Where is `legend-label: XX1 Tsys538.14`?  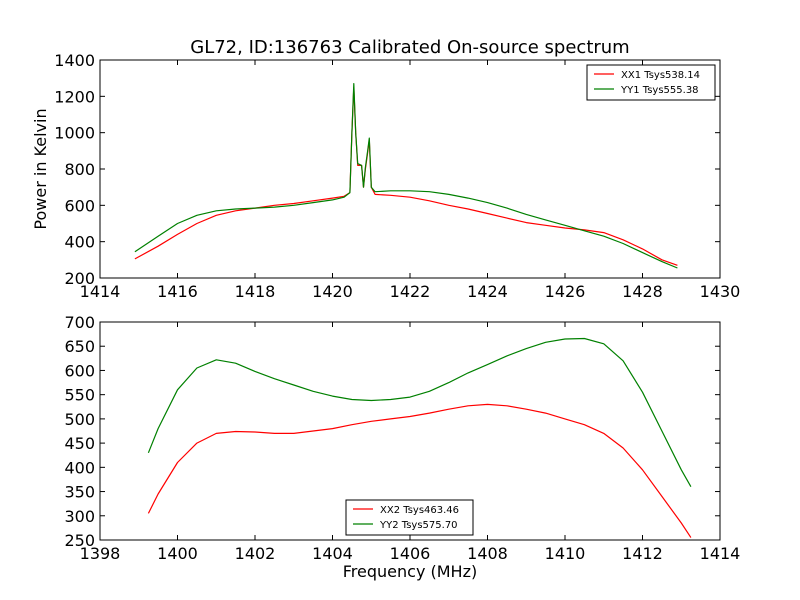
legend-label: XX1 Tsys538.14 is located at coordinates (660, 75).